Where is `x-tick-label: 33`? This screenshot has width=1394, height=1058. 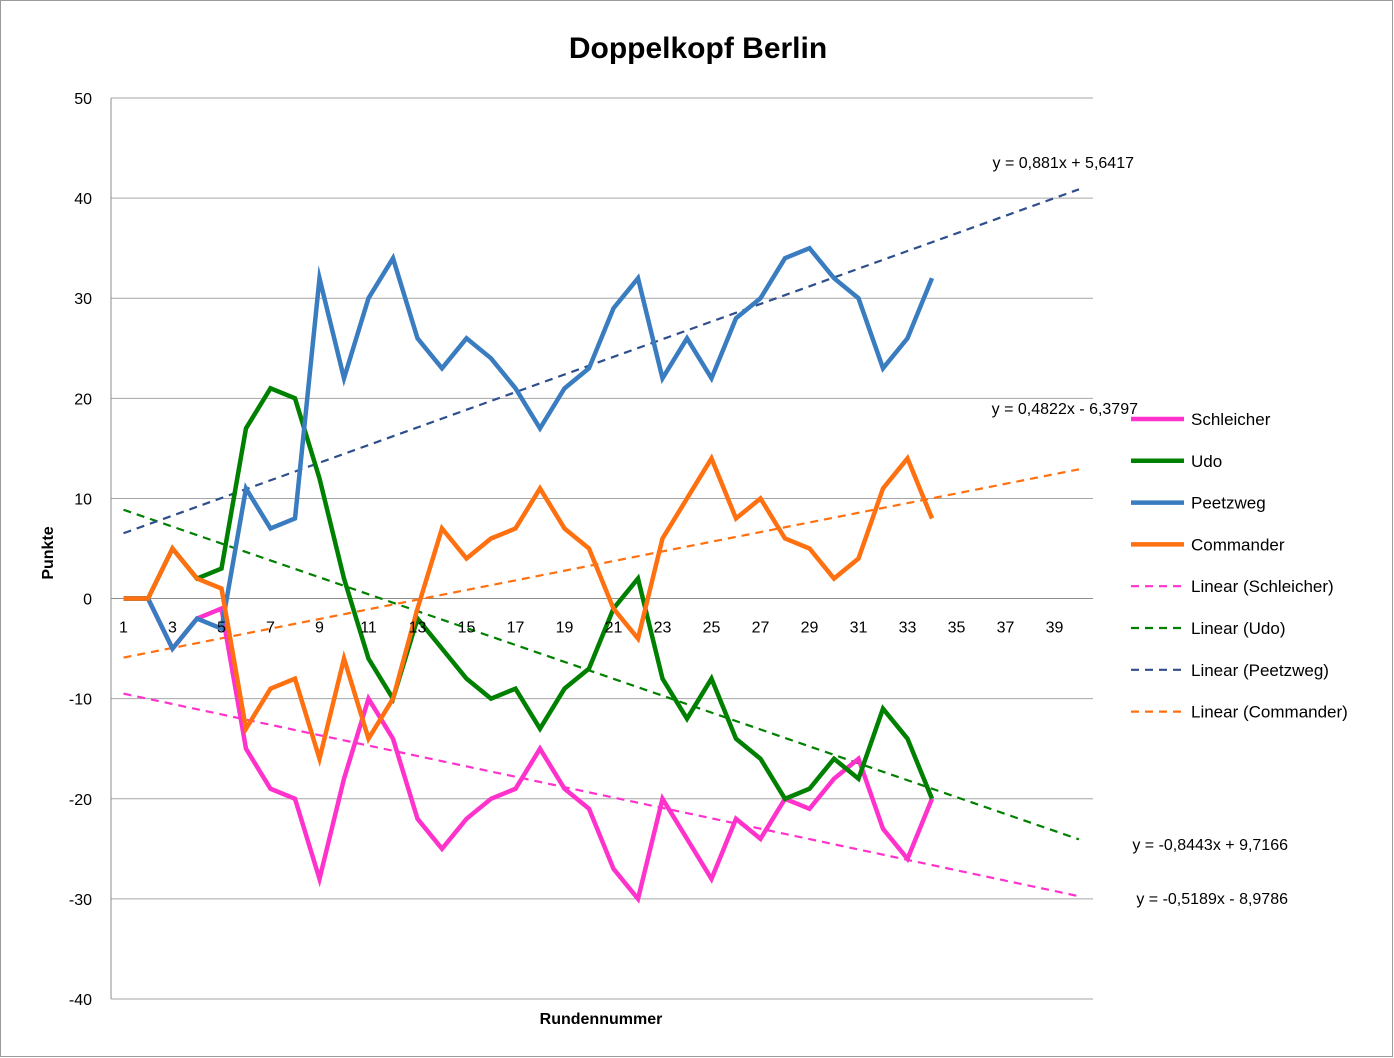 x-tick-label: 33 is located at coordinates (908, 628).